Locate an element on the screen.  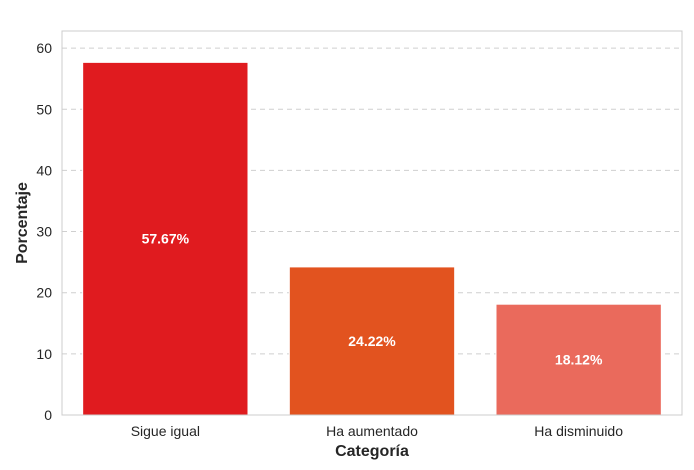
x-tick-labels: Sigue igual Ha aumentado Ha disminuido is located at coordinates (377, 431).